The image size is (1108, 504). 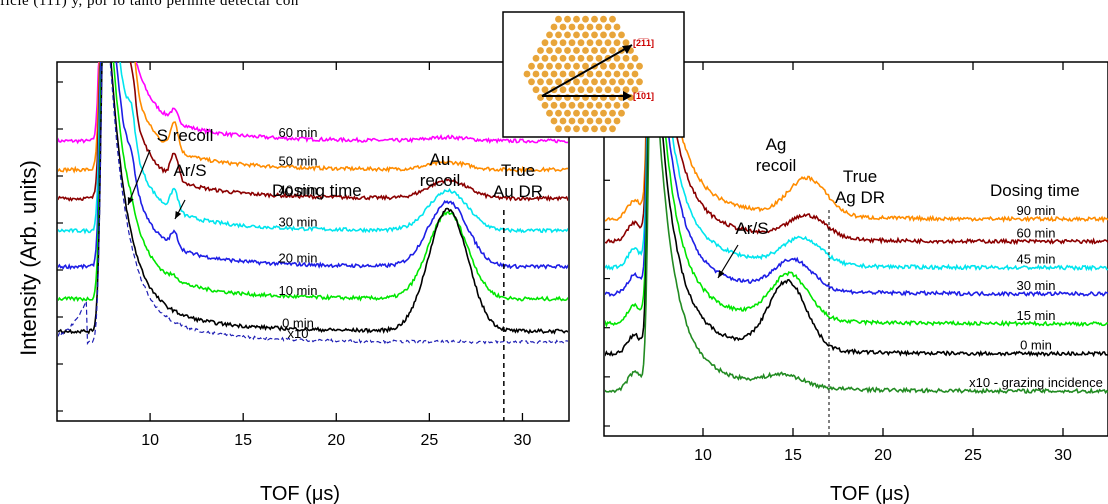 I want to click on annotation-arrow, so click(x=139, y=177).